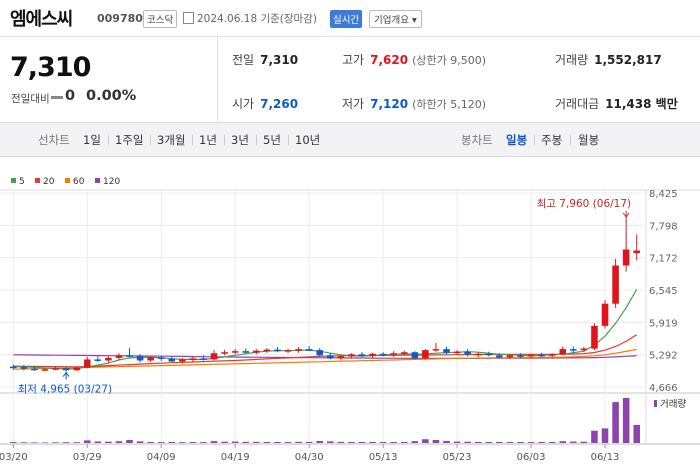  I want to click on legend-label: 5, so click(22, 182).